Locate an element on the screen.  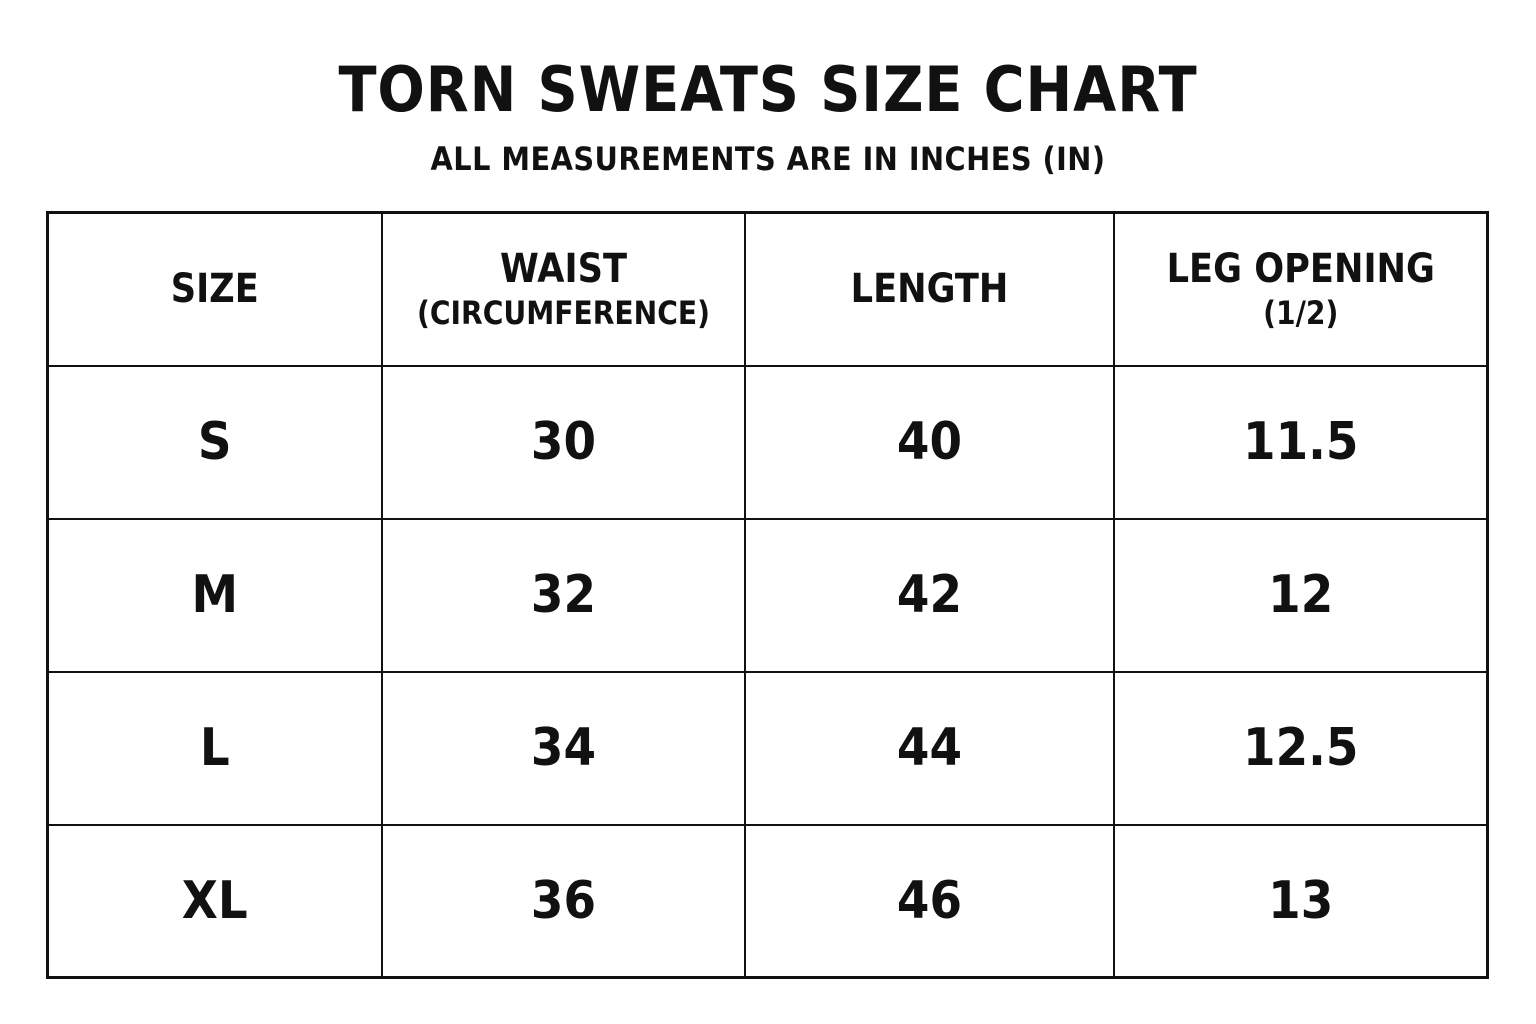
chart-title: TORN SWEATS SIZE CHART is located at coordinates (768, 89).